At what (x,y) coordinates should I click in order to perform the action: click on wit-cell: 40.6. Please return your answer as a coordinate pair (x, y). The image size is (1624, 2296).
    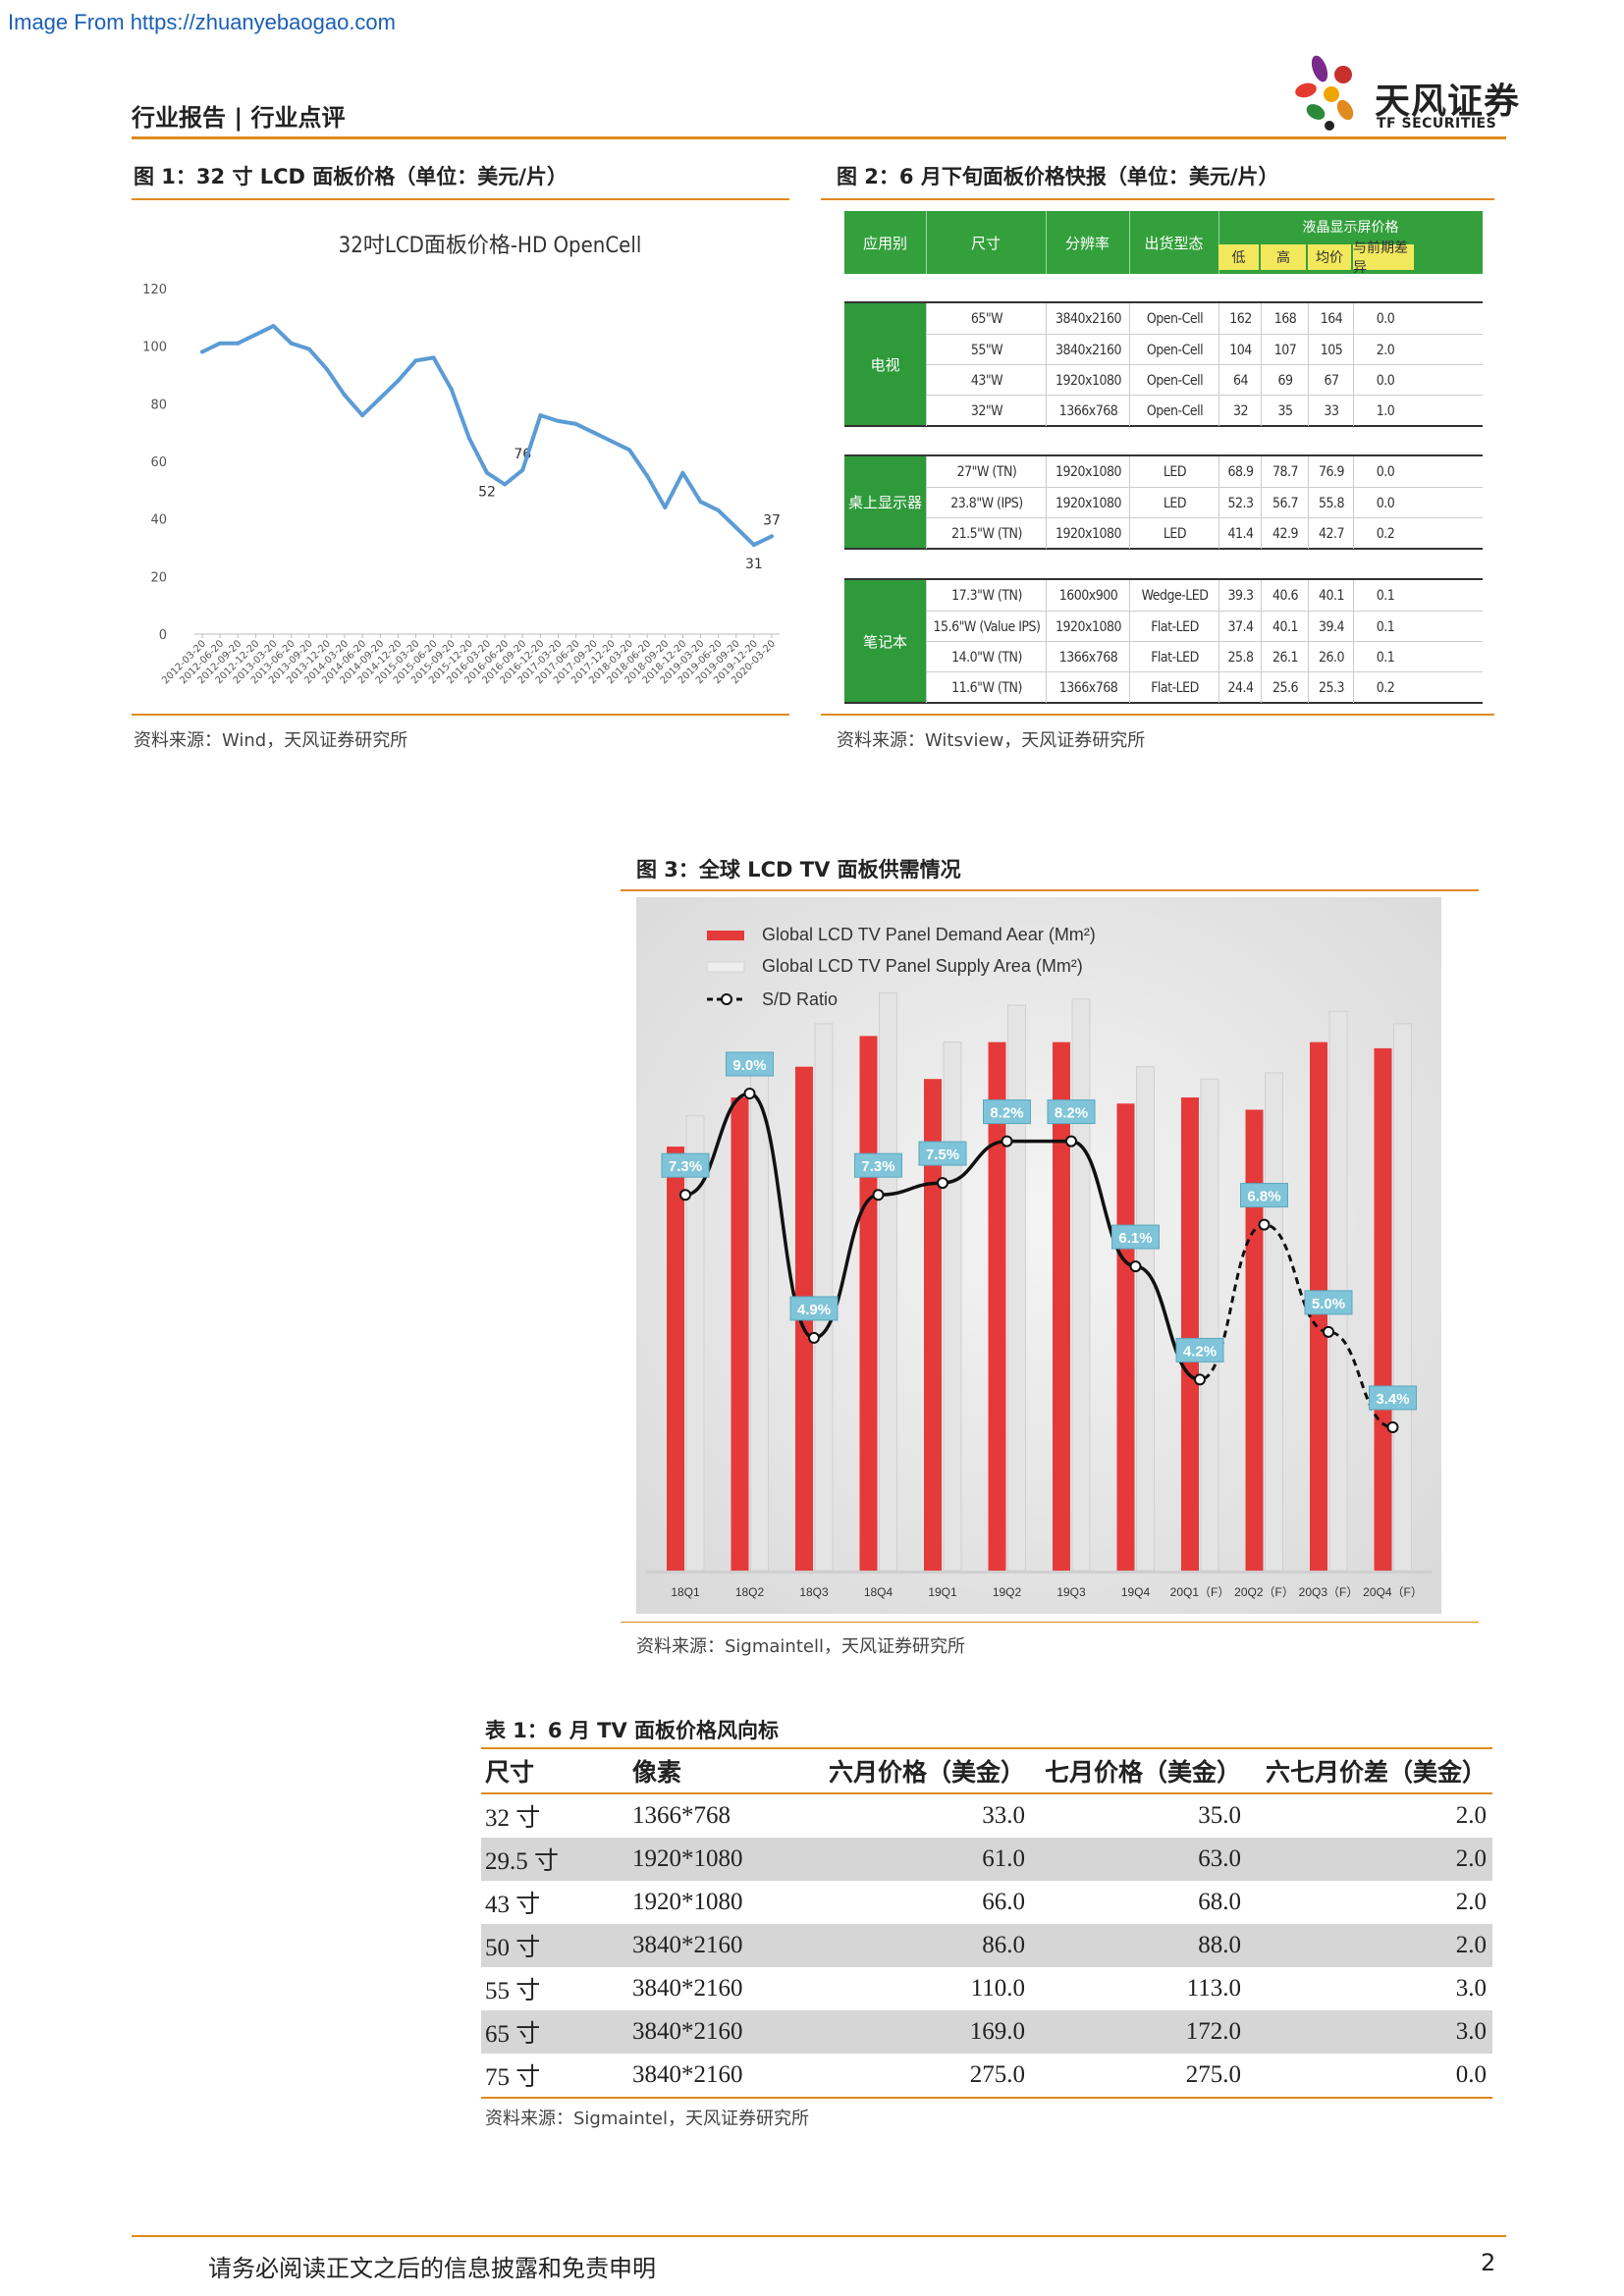
    Looking at the image, I should click on (1285, 596).